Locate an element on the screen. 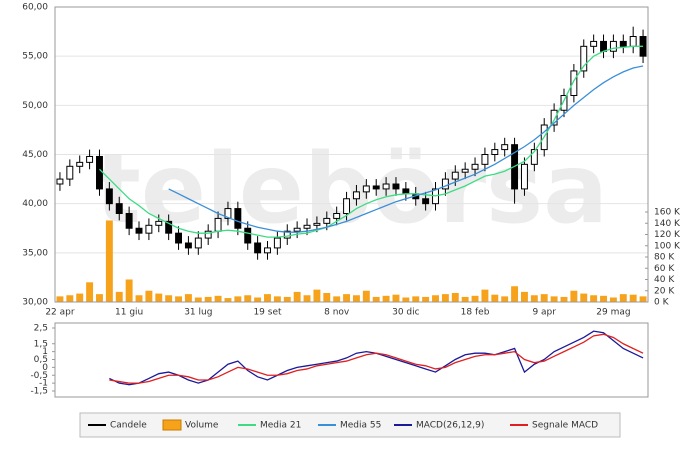  legend-label: Volume is located at coordinates (202, 426).